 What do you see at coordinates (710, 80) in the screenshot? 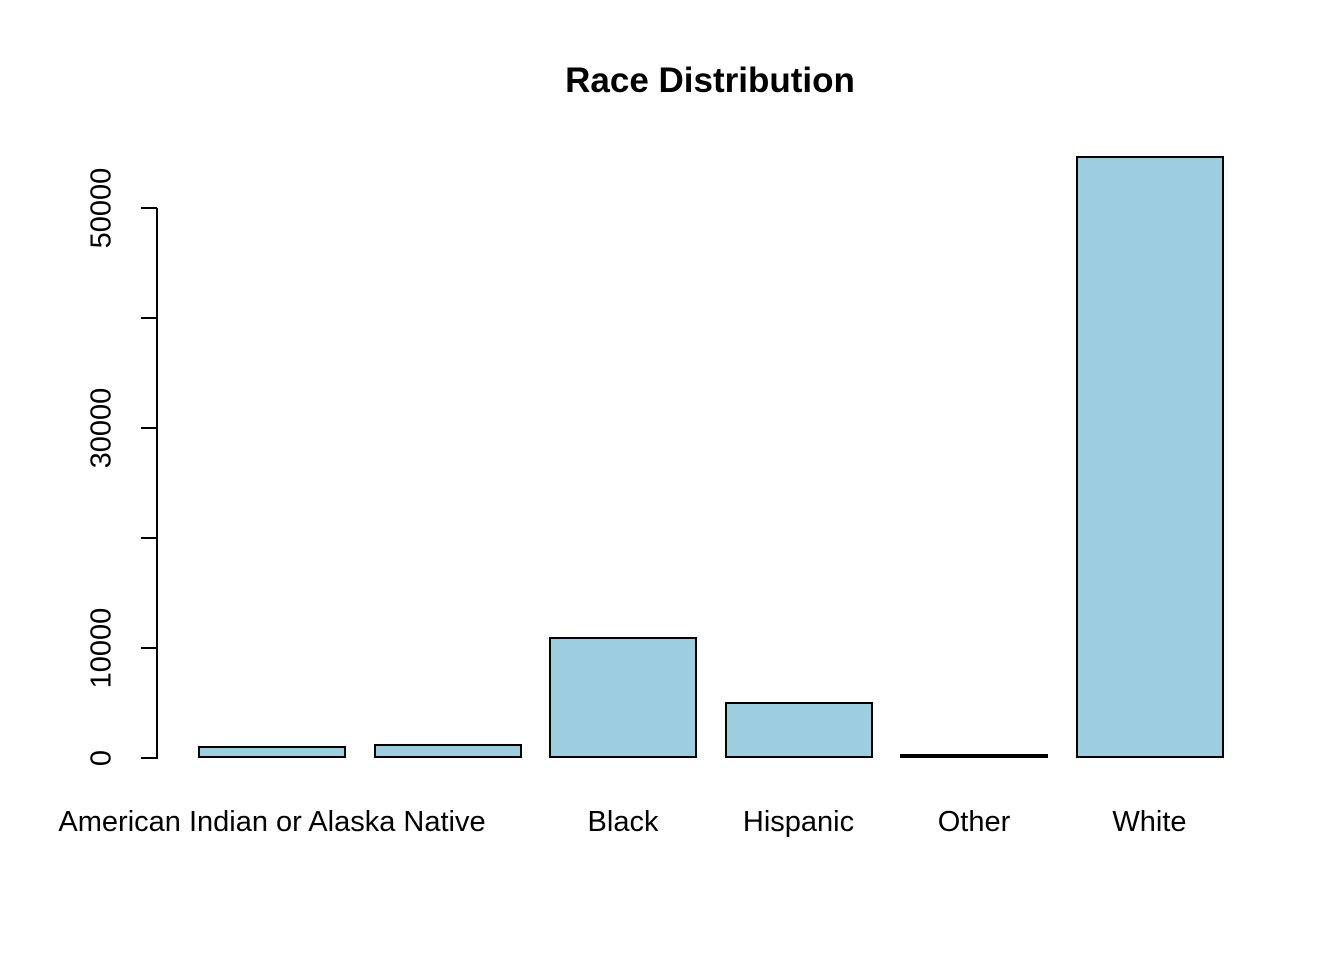
I see `chart-title: Race Distribution` at bounding box center [710, 80].